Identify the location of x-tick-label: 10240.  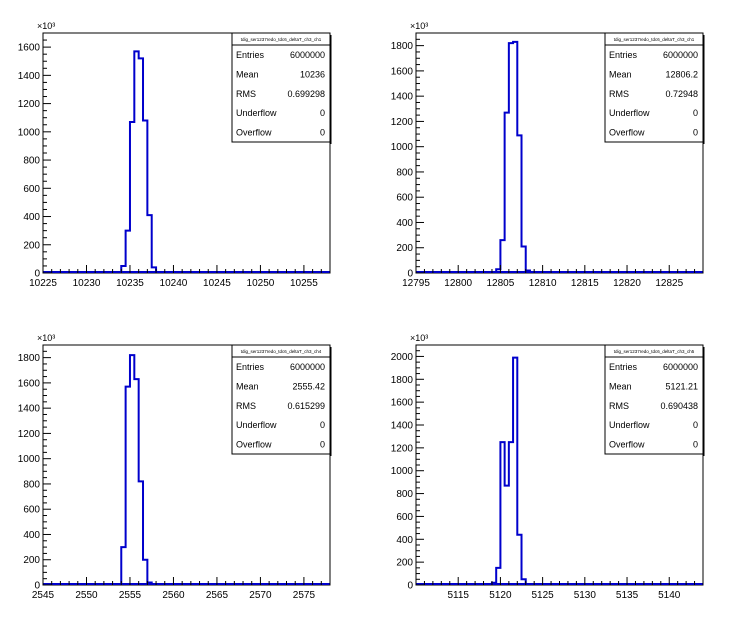
(174, 283).